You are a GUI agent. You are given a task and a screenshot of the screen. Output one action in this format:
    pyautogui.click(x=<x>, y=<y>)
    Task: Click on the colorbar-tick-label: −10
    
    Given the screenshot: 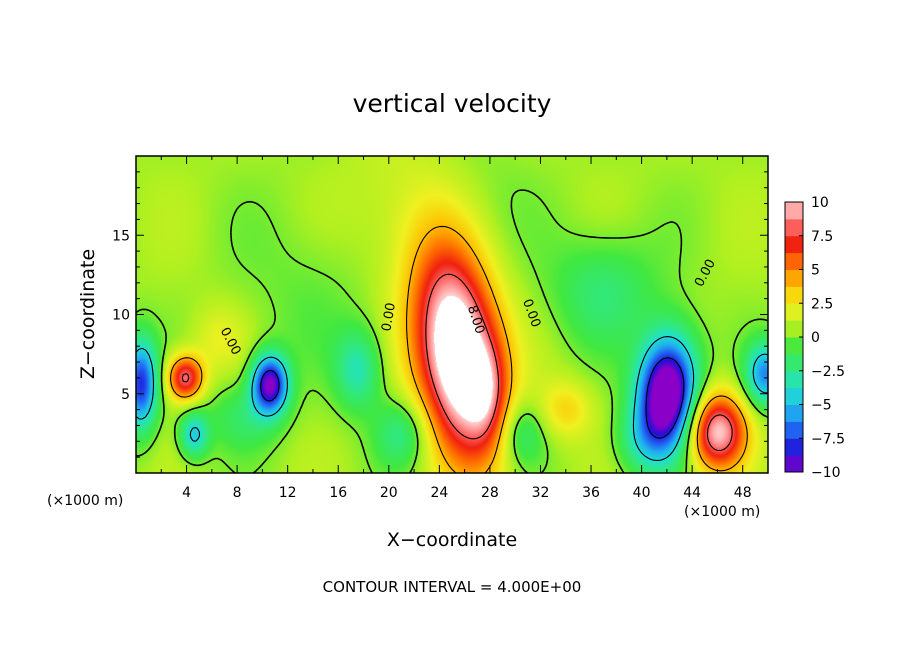 What is the action you would take?
    pyautogui.click(x=826, y=473)
    